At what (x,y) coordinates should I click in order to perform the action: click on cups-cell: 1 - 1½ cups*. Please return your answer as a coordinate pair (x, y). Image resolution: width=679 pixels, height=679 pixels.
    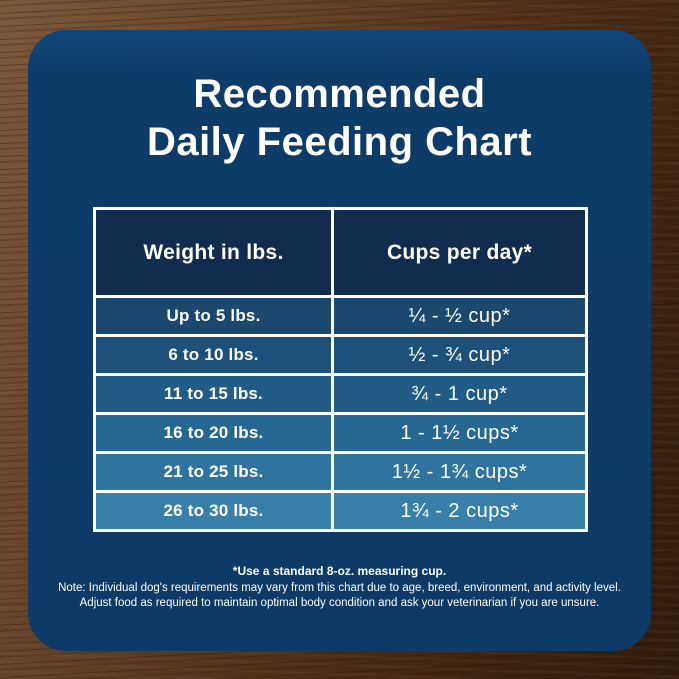
    Looking at the image, I should click on (459, 433).